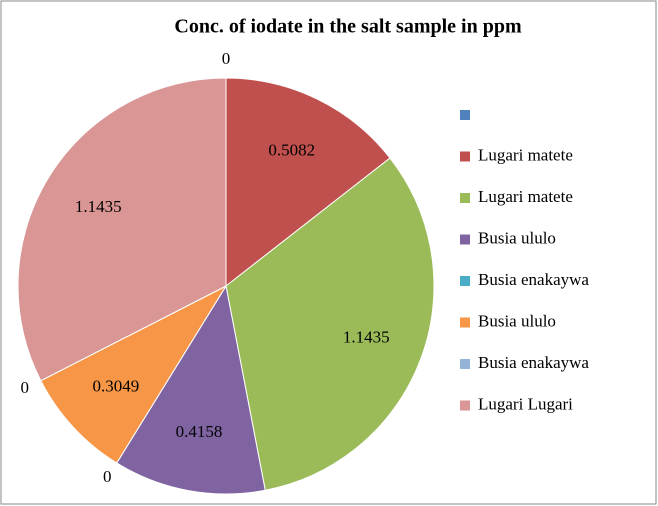  What do you see at coordinates (291, 149) in the screenshot?
I see `data-label: 0.5082` at bounding box center [291, 149].